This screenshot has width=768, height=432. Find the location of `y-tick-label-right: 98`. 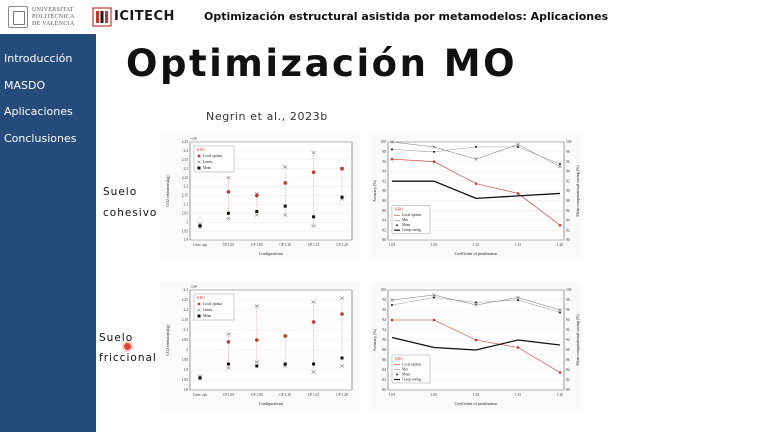

y-tick-label-right: 98 is located at coordinates (568, 152).